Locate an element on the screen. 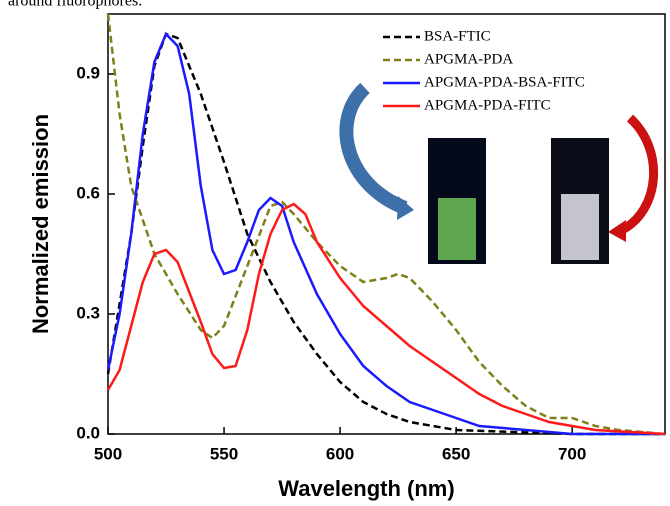 The image size is (670, 506). legend-label: APGMA-PDA-FITC is located at coordinates (487, 105).